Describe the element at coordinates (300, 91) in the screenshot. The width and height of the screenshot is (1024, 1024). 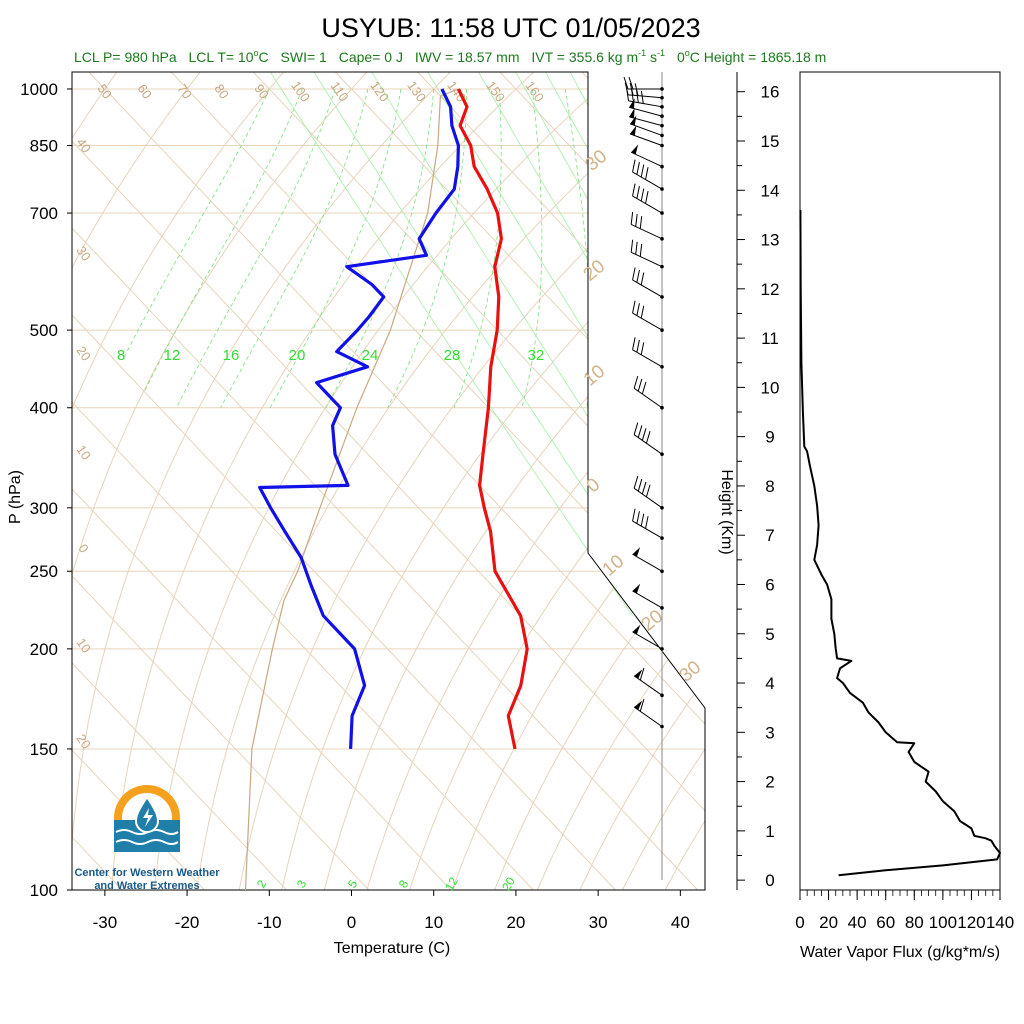
I see `dry-adiabat-label: 100` at that location.